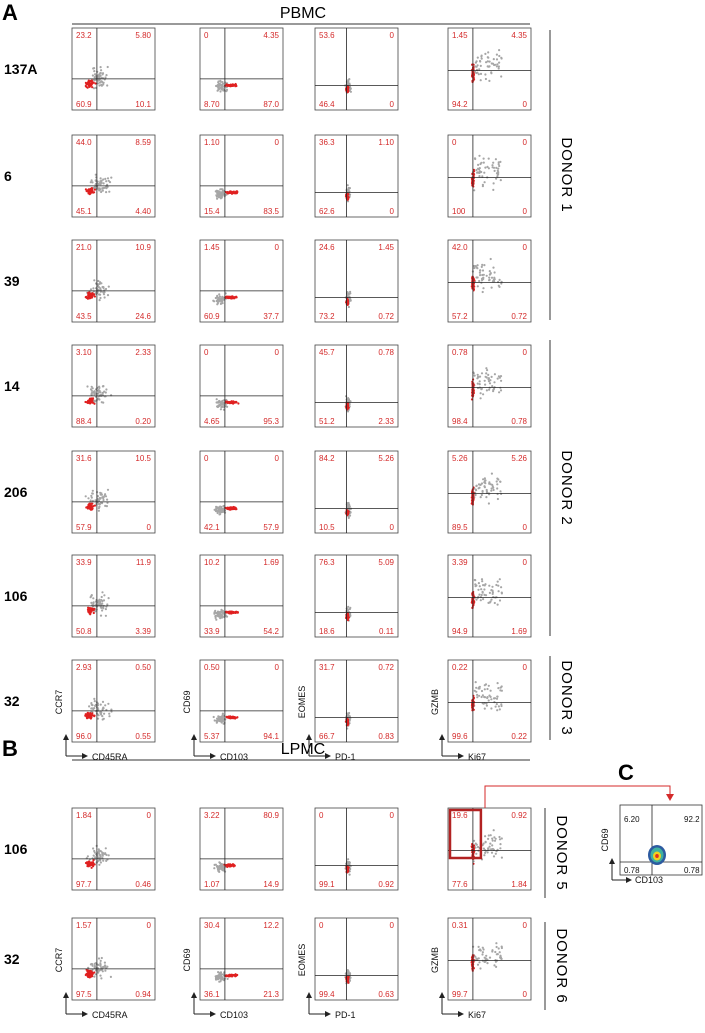 Image resolution: width=705 pixels, height=1033 pixels. Describe the element at coordinates (12, 386) in the screenshot. I see `row-label-pbmc-14: 14` at that location.